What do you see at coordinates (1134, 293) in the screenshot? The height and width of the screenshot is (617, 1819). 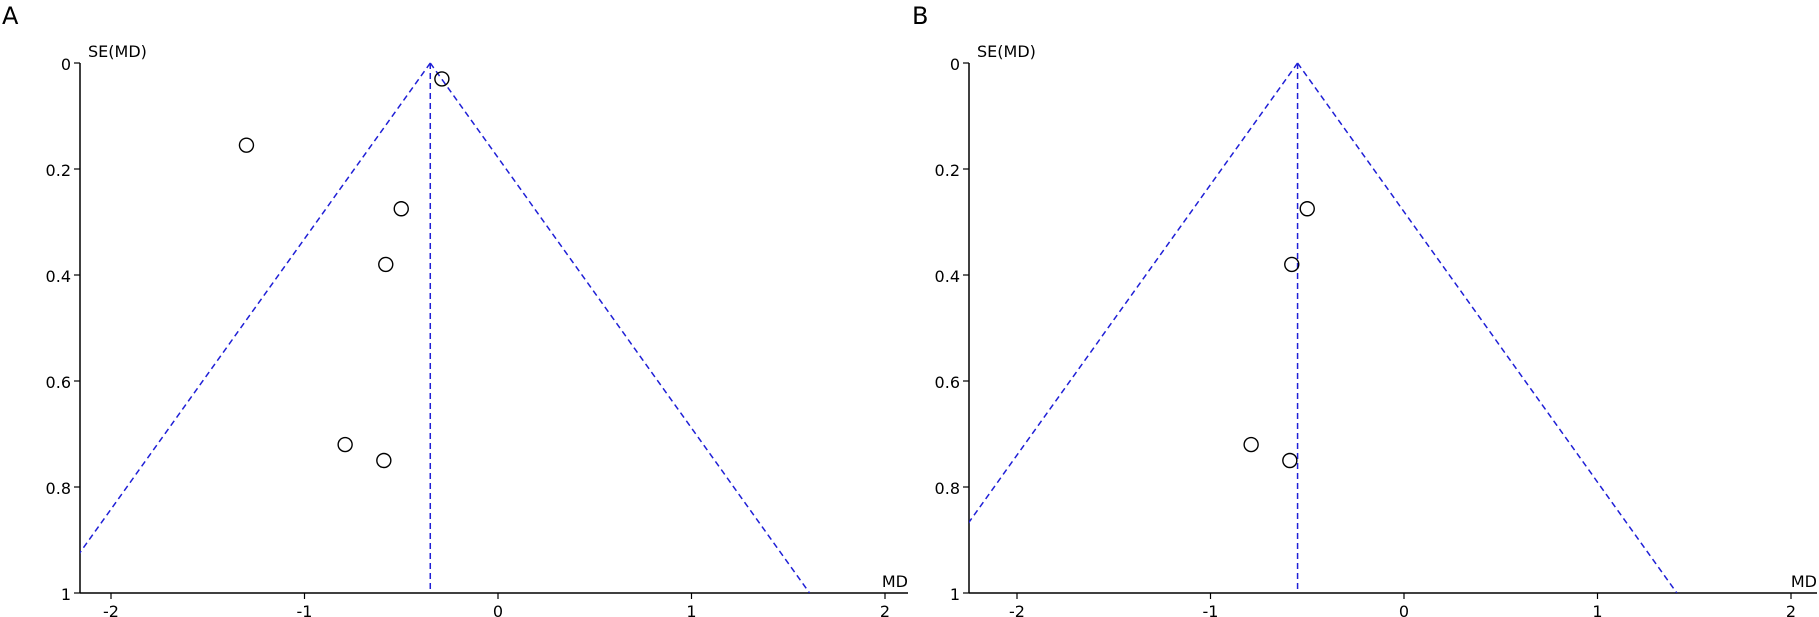 I see `funnel-left-limit` at bounding box center [1134, 293].